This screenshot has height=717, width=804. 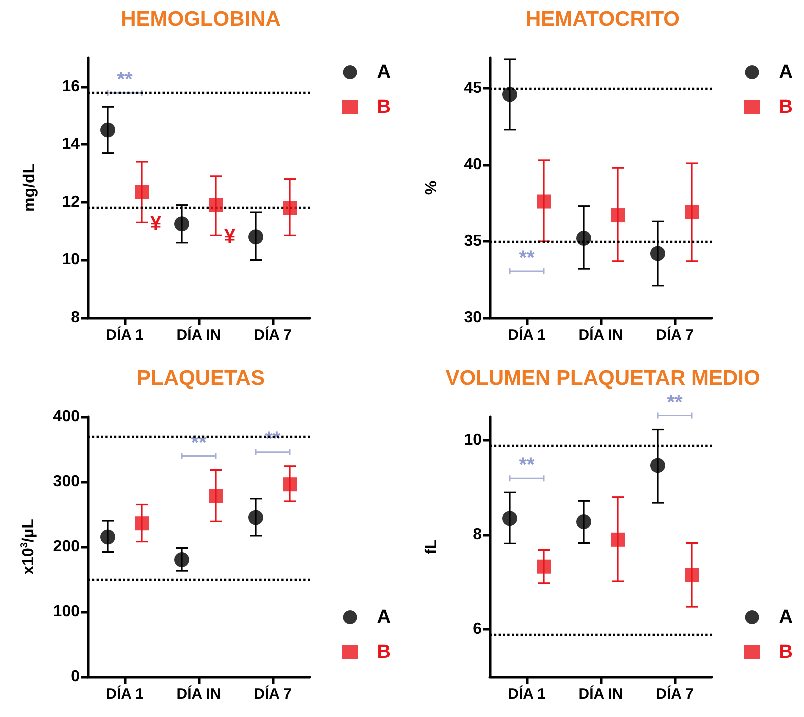 I want to click on y-tick-label: 200, so click(x=66, y=547).